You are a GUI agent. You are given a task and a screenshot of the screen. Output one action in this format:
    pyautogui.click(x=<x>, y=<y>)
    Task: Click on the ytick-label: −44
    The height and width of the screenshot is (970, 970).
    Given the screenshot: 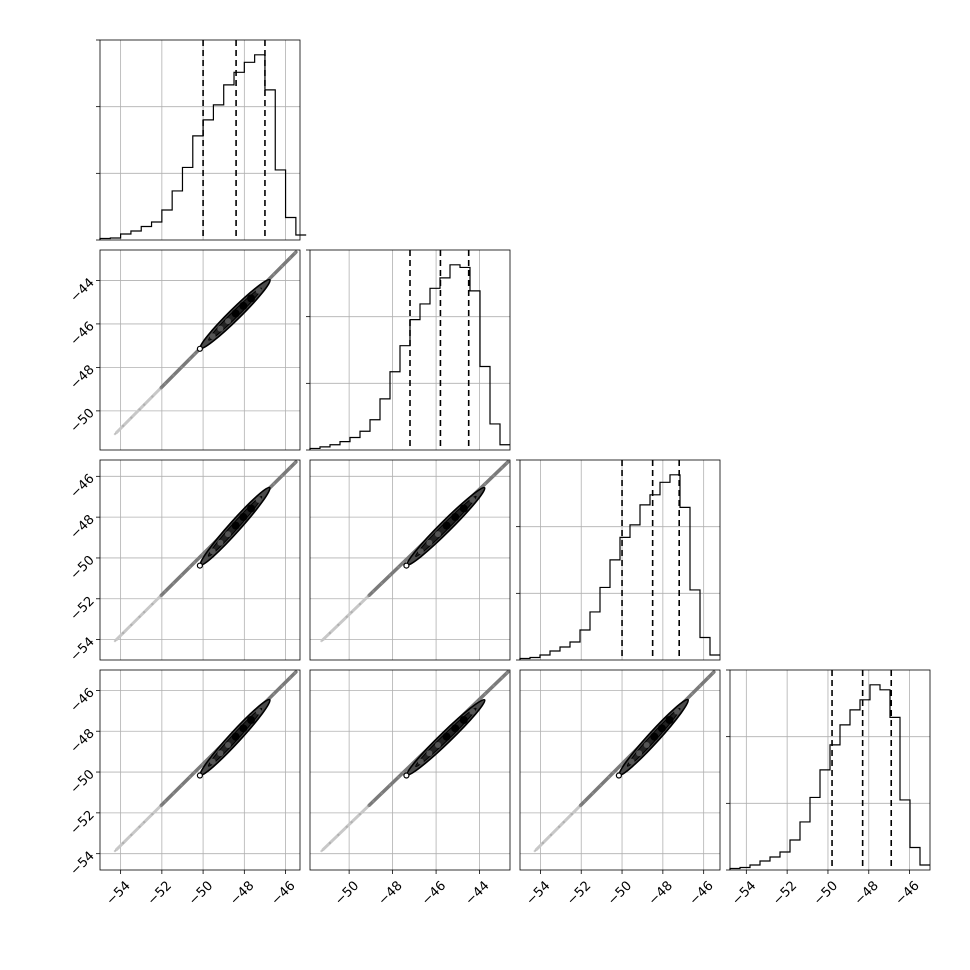 What is the action you would take?
    pyautogui.click(x=83, y=290)
    